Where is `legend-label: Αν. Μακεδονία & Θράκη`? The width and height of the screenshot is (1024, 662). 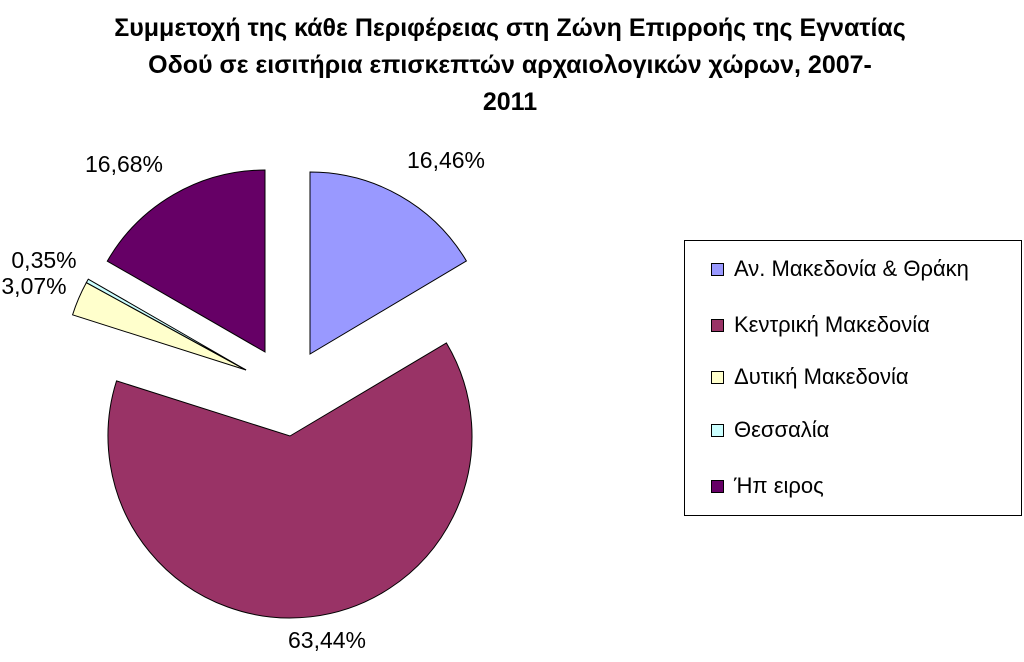
legend-label: Αν. Μακεδονία & Θράκη is located at coordinates (851, 268).